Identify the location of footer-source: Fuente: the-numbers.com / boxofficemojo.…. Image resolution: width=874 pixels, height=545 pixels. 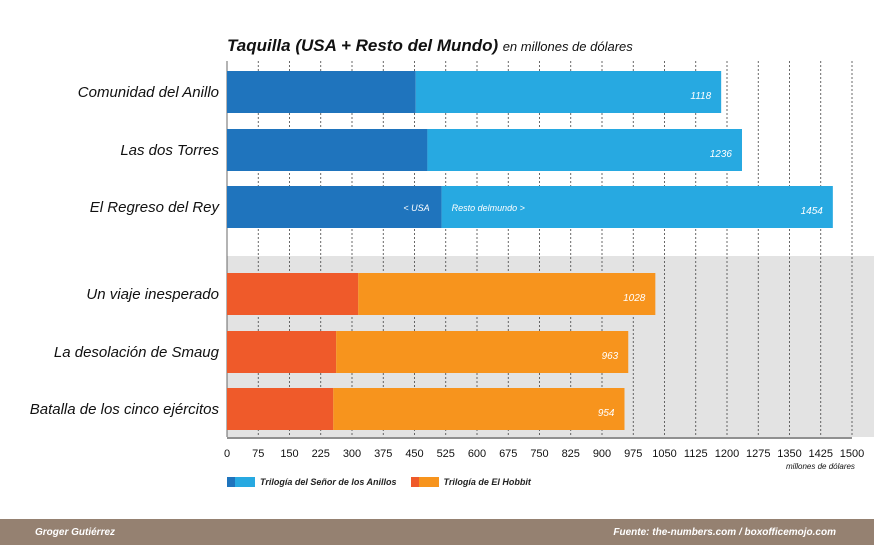
(724, 532).